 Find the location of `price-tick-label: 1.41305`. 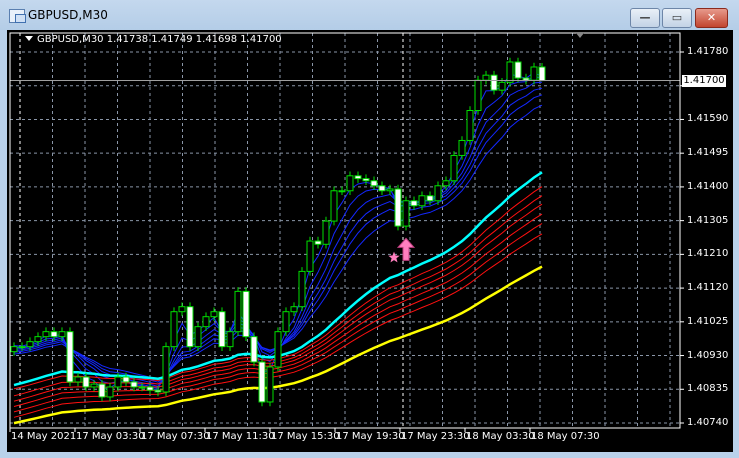

price-tick-label: 1.41305 is located at coordinates (708, 220).